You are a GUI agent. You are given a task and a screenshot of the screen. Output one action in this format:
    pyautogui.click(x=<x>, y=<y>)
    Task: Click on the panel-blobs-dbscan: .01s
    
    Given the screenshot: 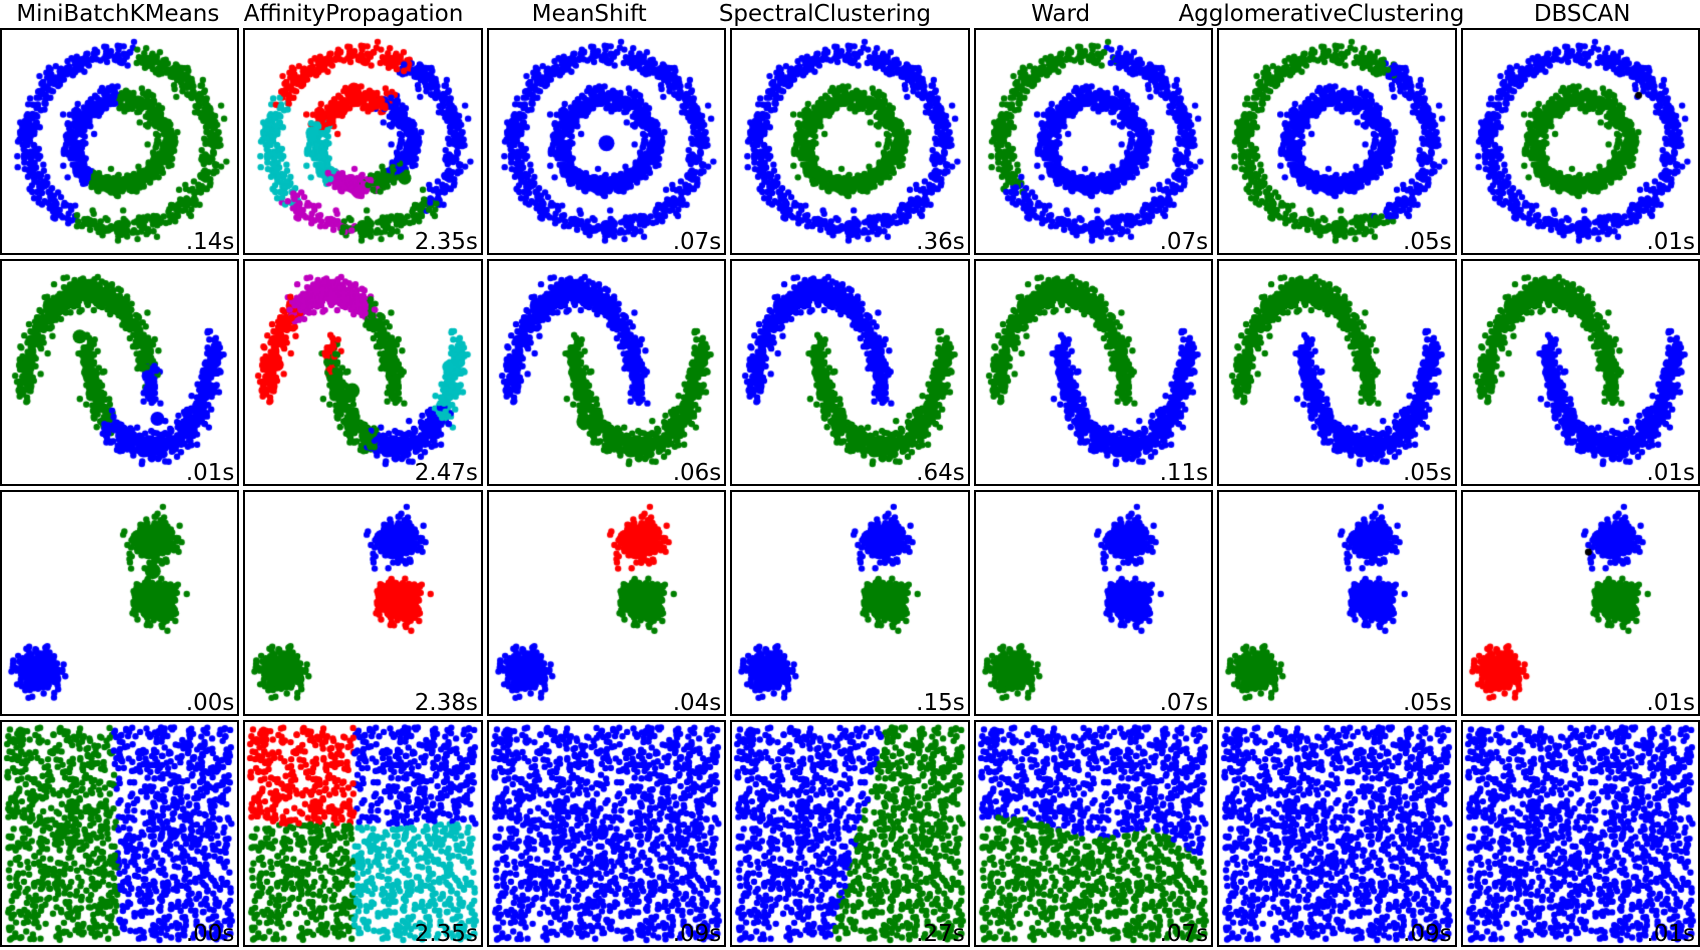 What is the action you would take?
    pyautogui.click(x=1580, y=603)
    